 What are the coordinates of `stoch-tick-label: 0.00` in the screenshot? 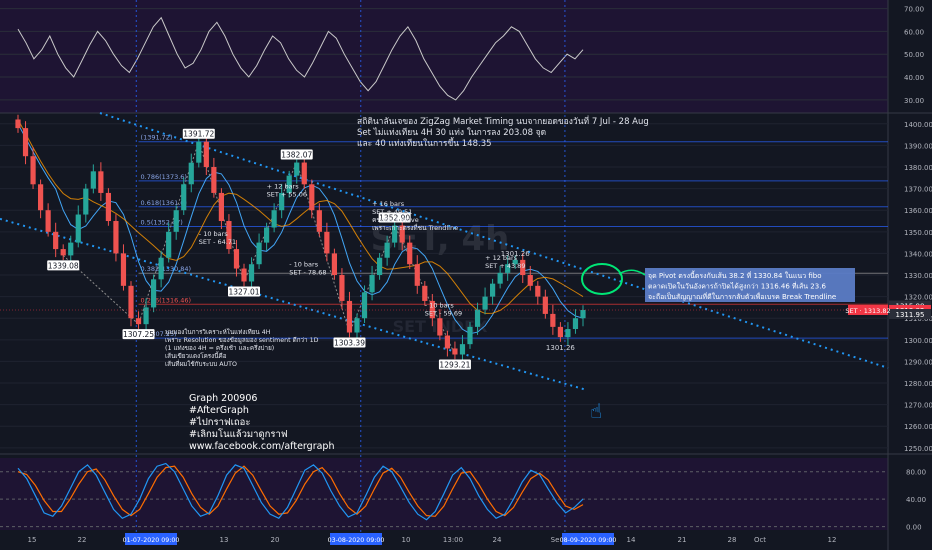 It's located at (914, 528).